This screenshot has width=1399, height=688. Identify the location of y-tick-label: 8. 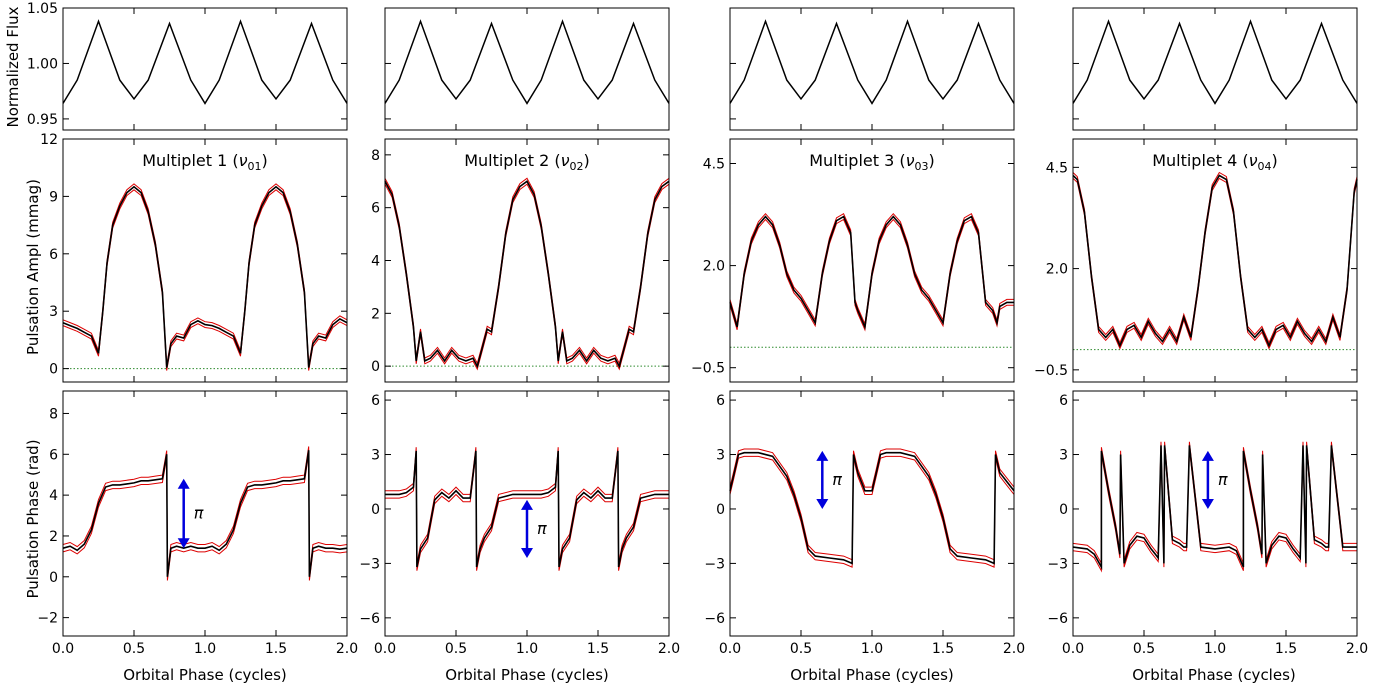
(375, 156).